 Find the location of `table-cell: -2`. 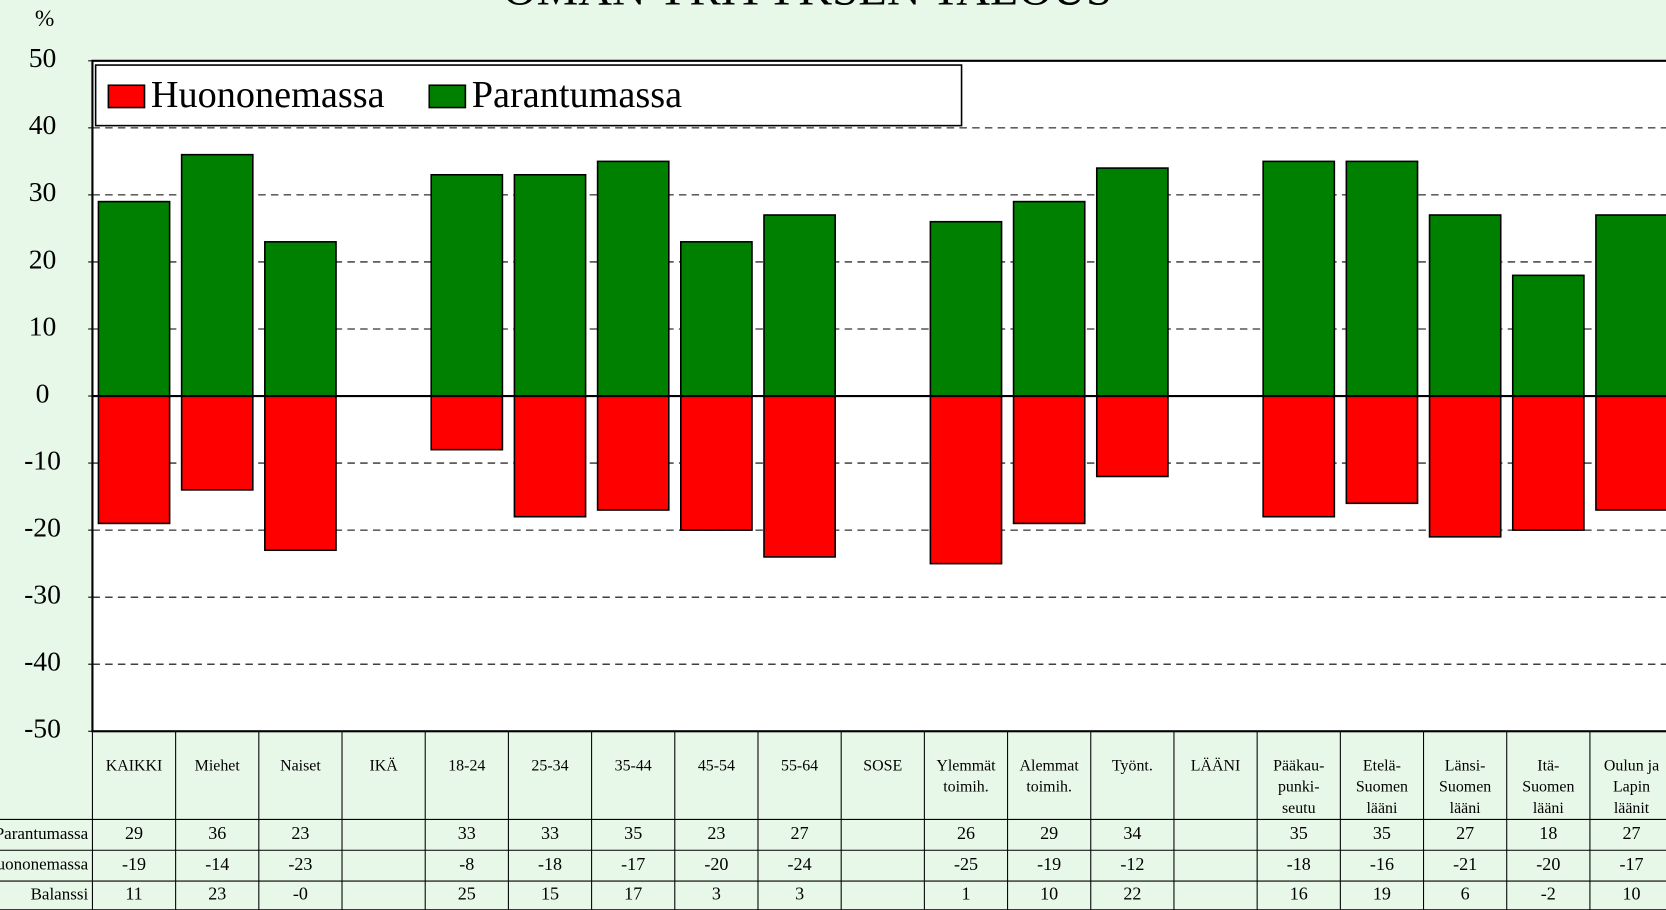

table-cell: -2 is located at coordinates (1548, 894).